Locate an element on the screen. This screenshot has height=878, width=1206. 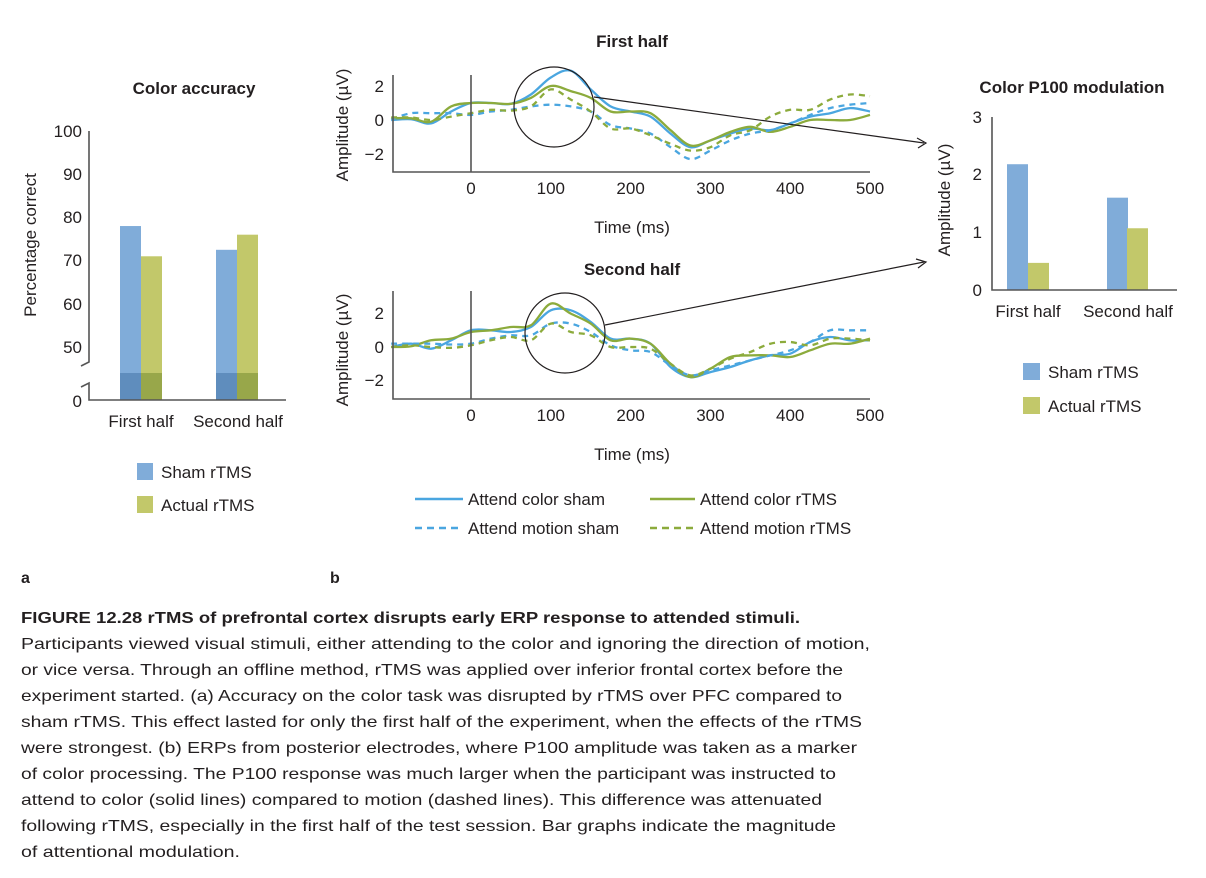
y-tick: 60 is located at coordinates (72, 304).